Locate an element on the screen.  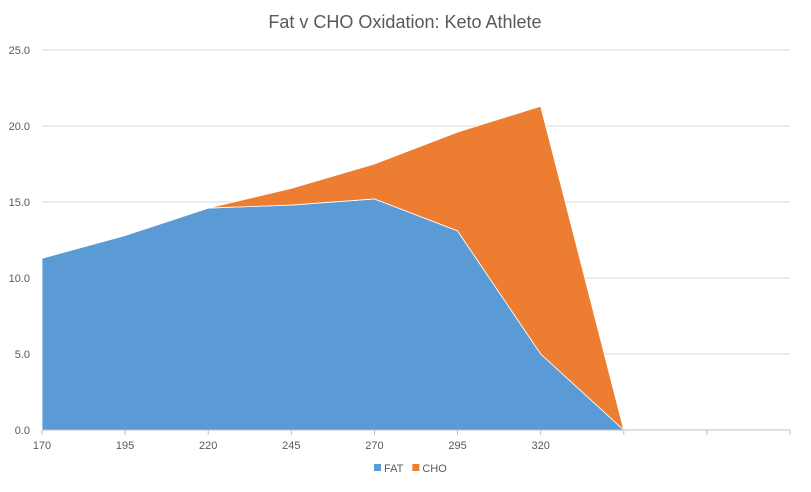
chart-title: Fat v CHO Oxidation: Keto Athlete is located at coordinates (404, 22).